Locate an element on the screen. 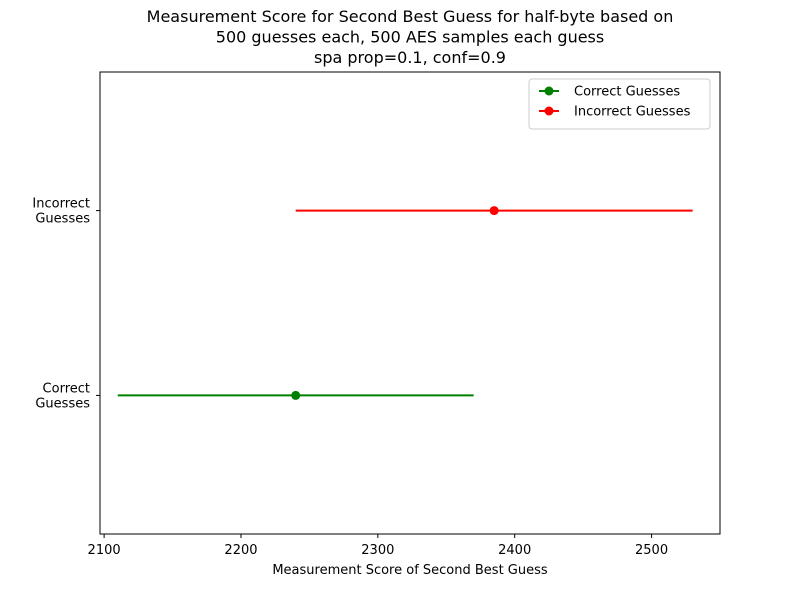 This screenshot has height=600, width=800. legend-entry-label: Correct Guesses is located at coordinates (627, 92).